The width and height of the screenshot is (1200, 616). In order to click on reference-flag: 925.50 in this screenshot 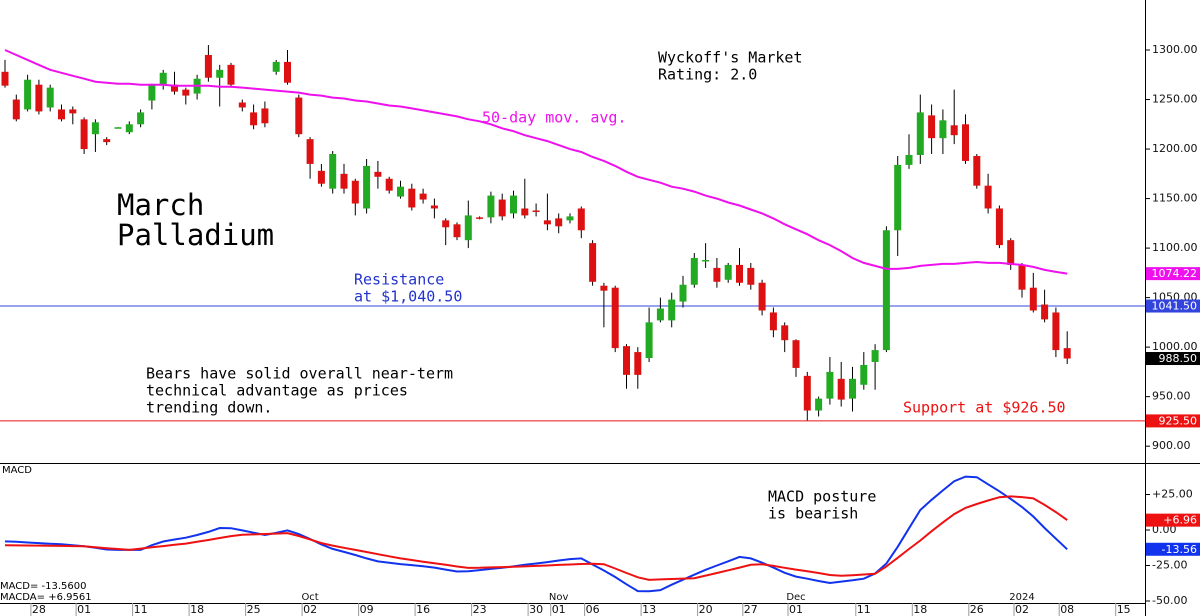, I will do `click(1178, 420)`.